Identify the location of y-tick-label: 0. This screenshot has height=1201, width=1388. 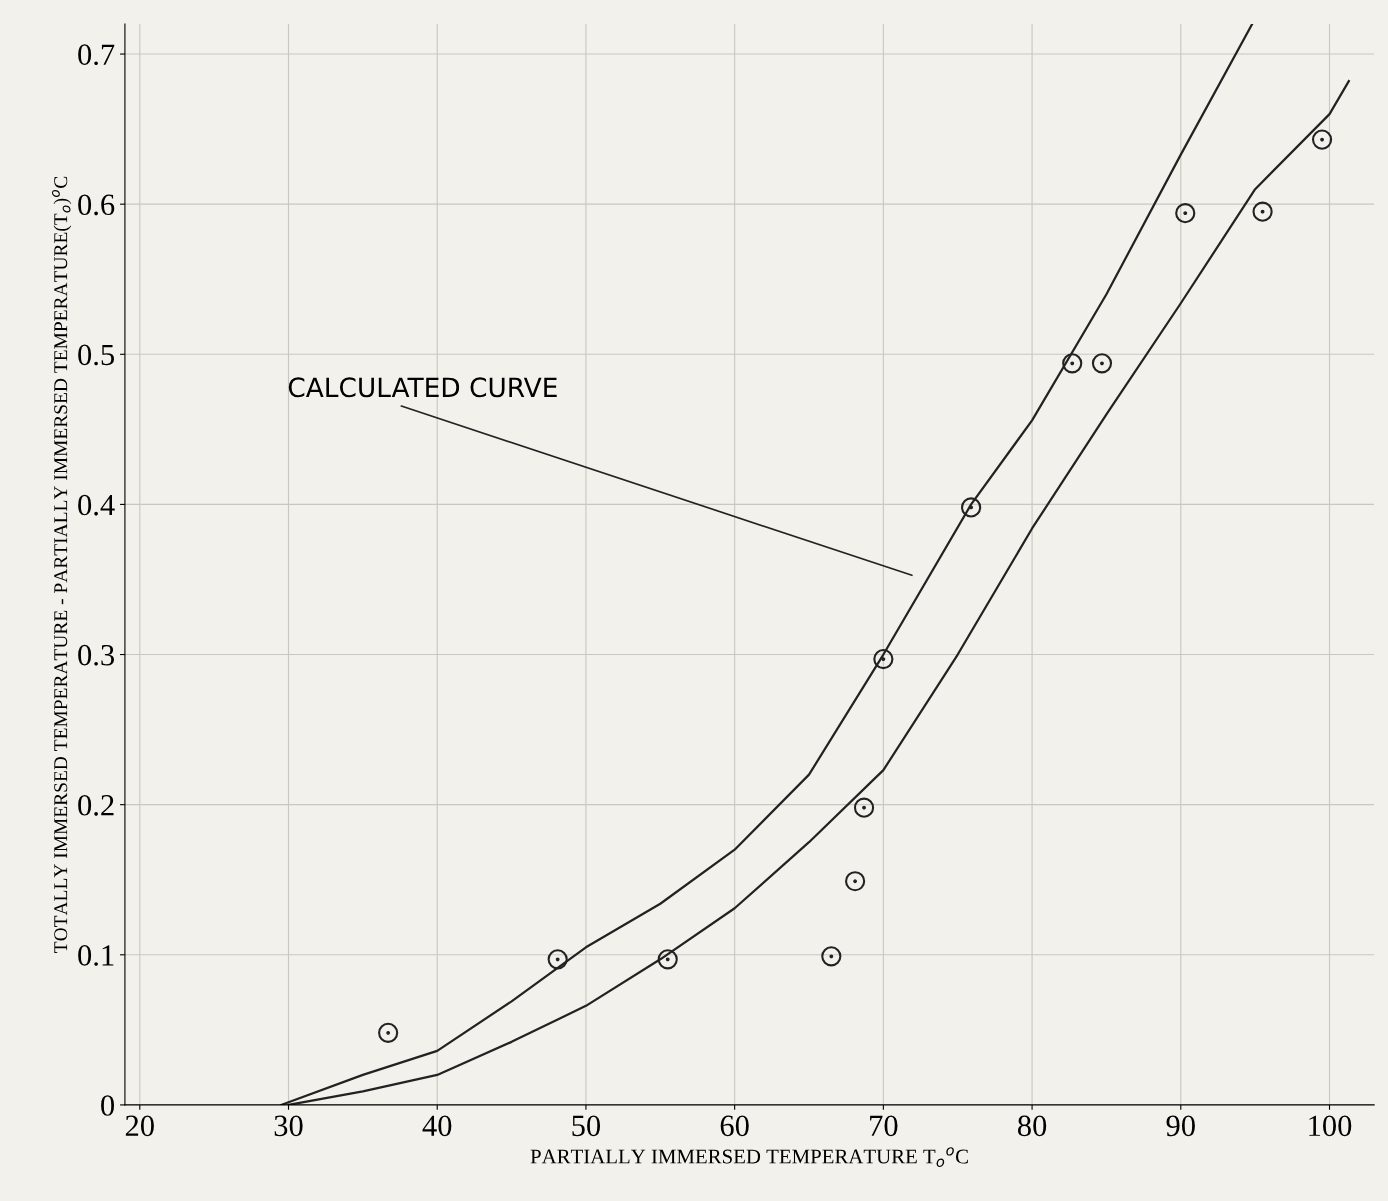
(108, 1105).